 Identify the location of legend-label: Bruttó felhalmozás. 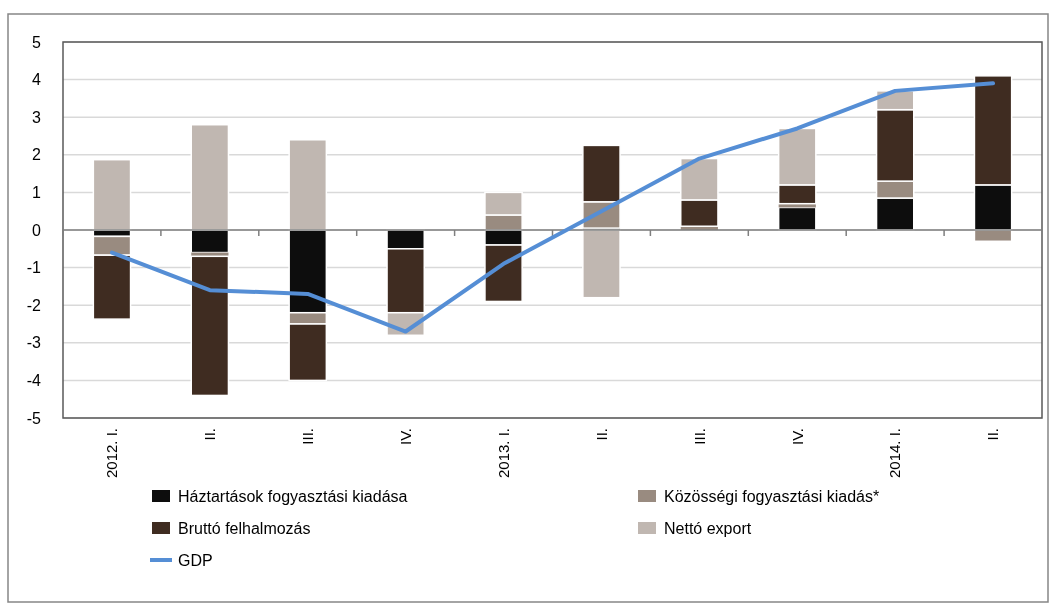
(244, 528).